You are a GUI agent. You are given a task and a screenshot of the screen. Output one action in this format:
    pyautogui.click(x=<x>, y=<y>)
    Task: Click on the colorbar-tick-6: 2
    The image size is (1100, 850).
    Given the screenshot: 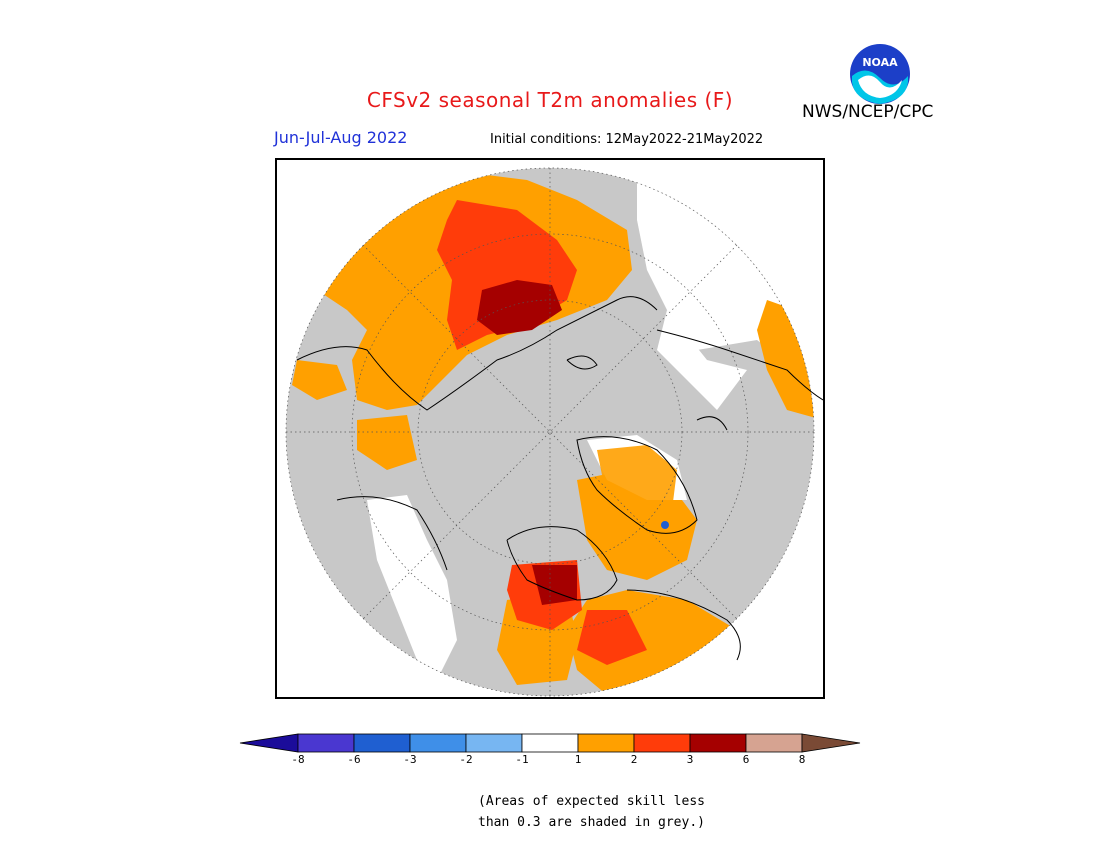 What is the action you would take?
    pyautogui.click(x=634, y=759)
    